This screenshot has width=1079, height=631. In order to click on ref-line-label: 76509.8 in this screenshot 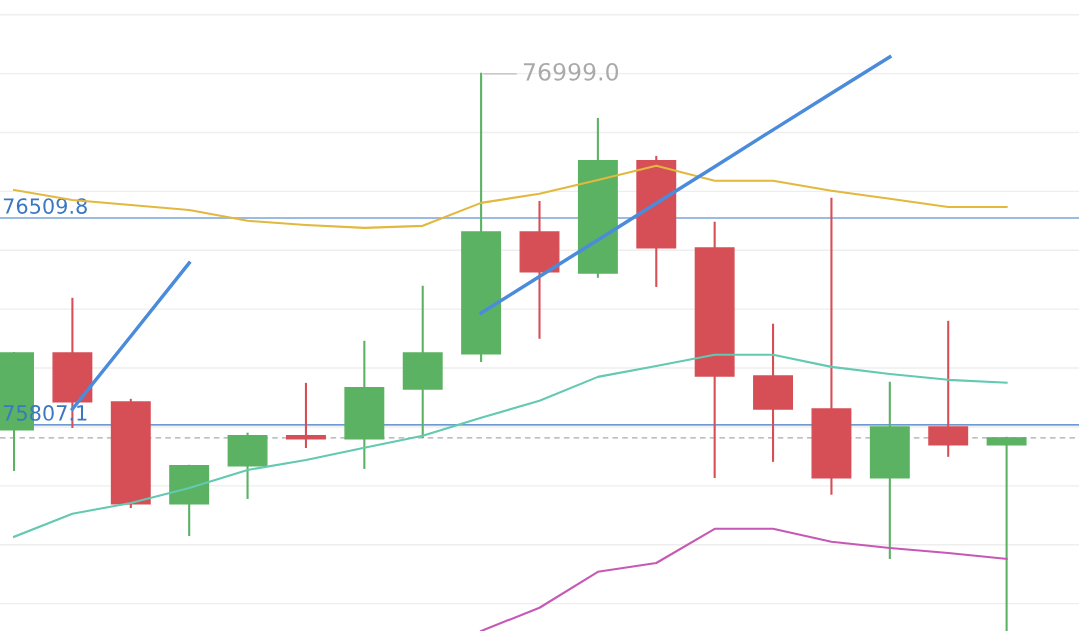, I will do `click(45, 206)`.